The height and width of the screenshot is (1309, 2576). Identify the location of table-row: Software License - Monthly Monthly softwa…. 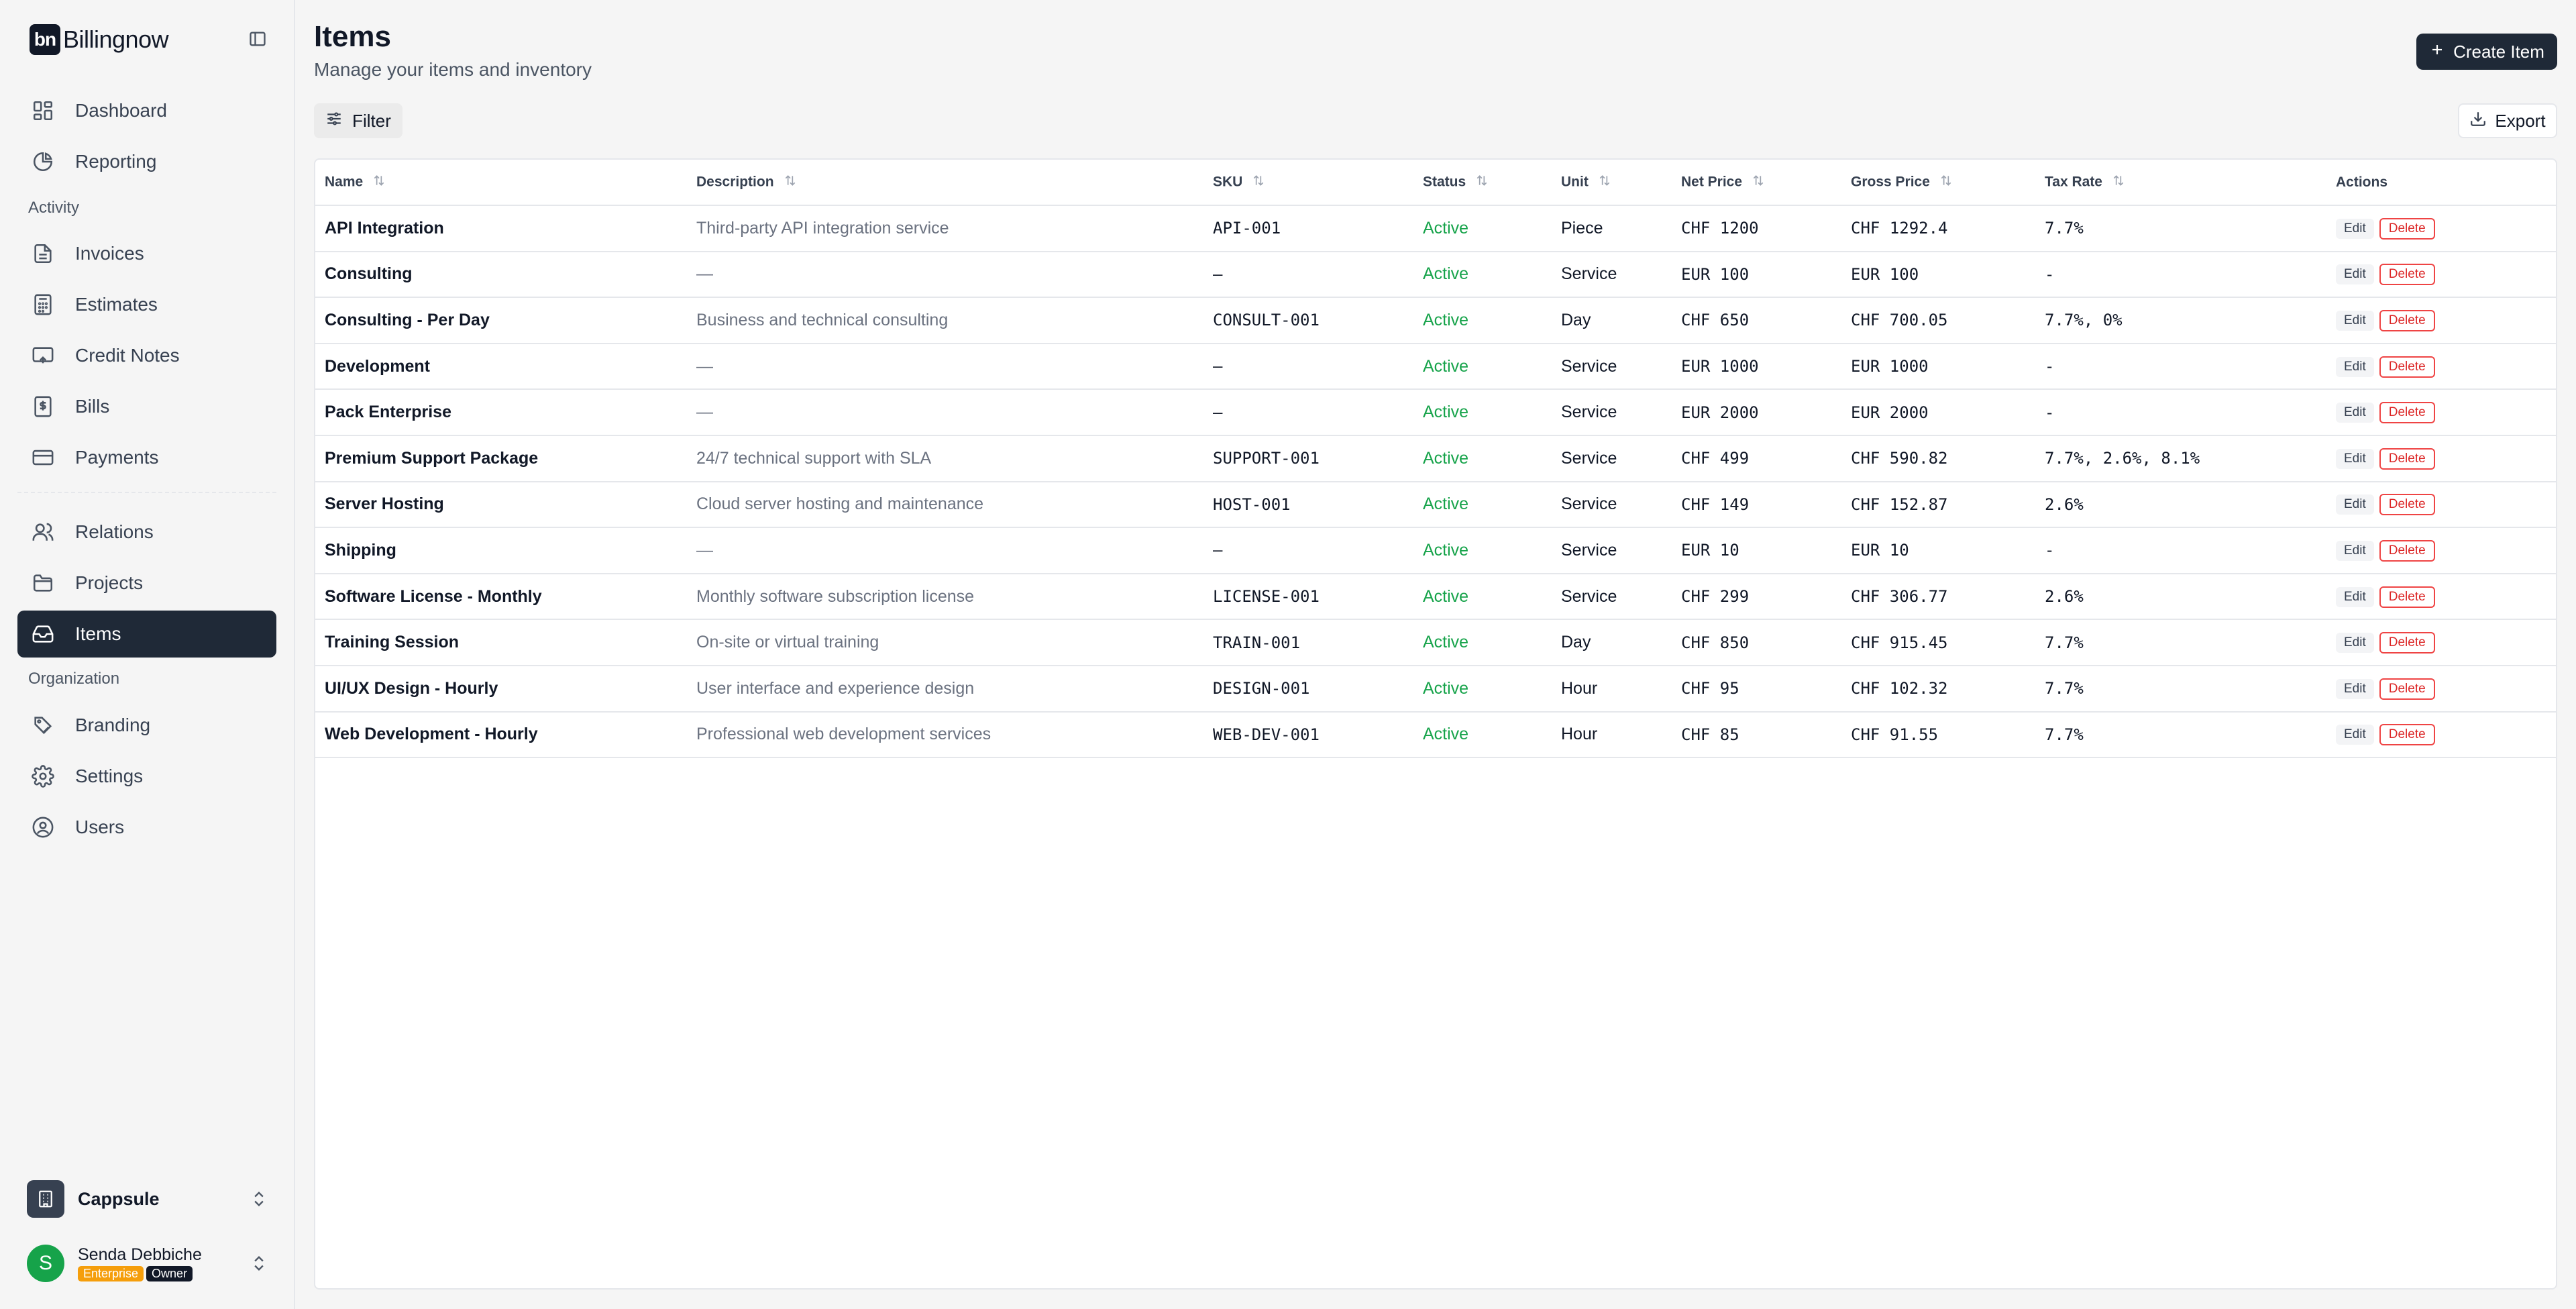
(1435, 597).